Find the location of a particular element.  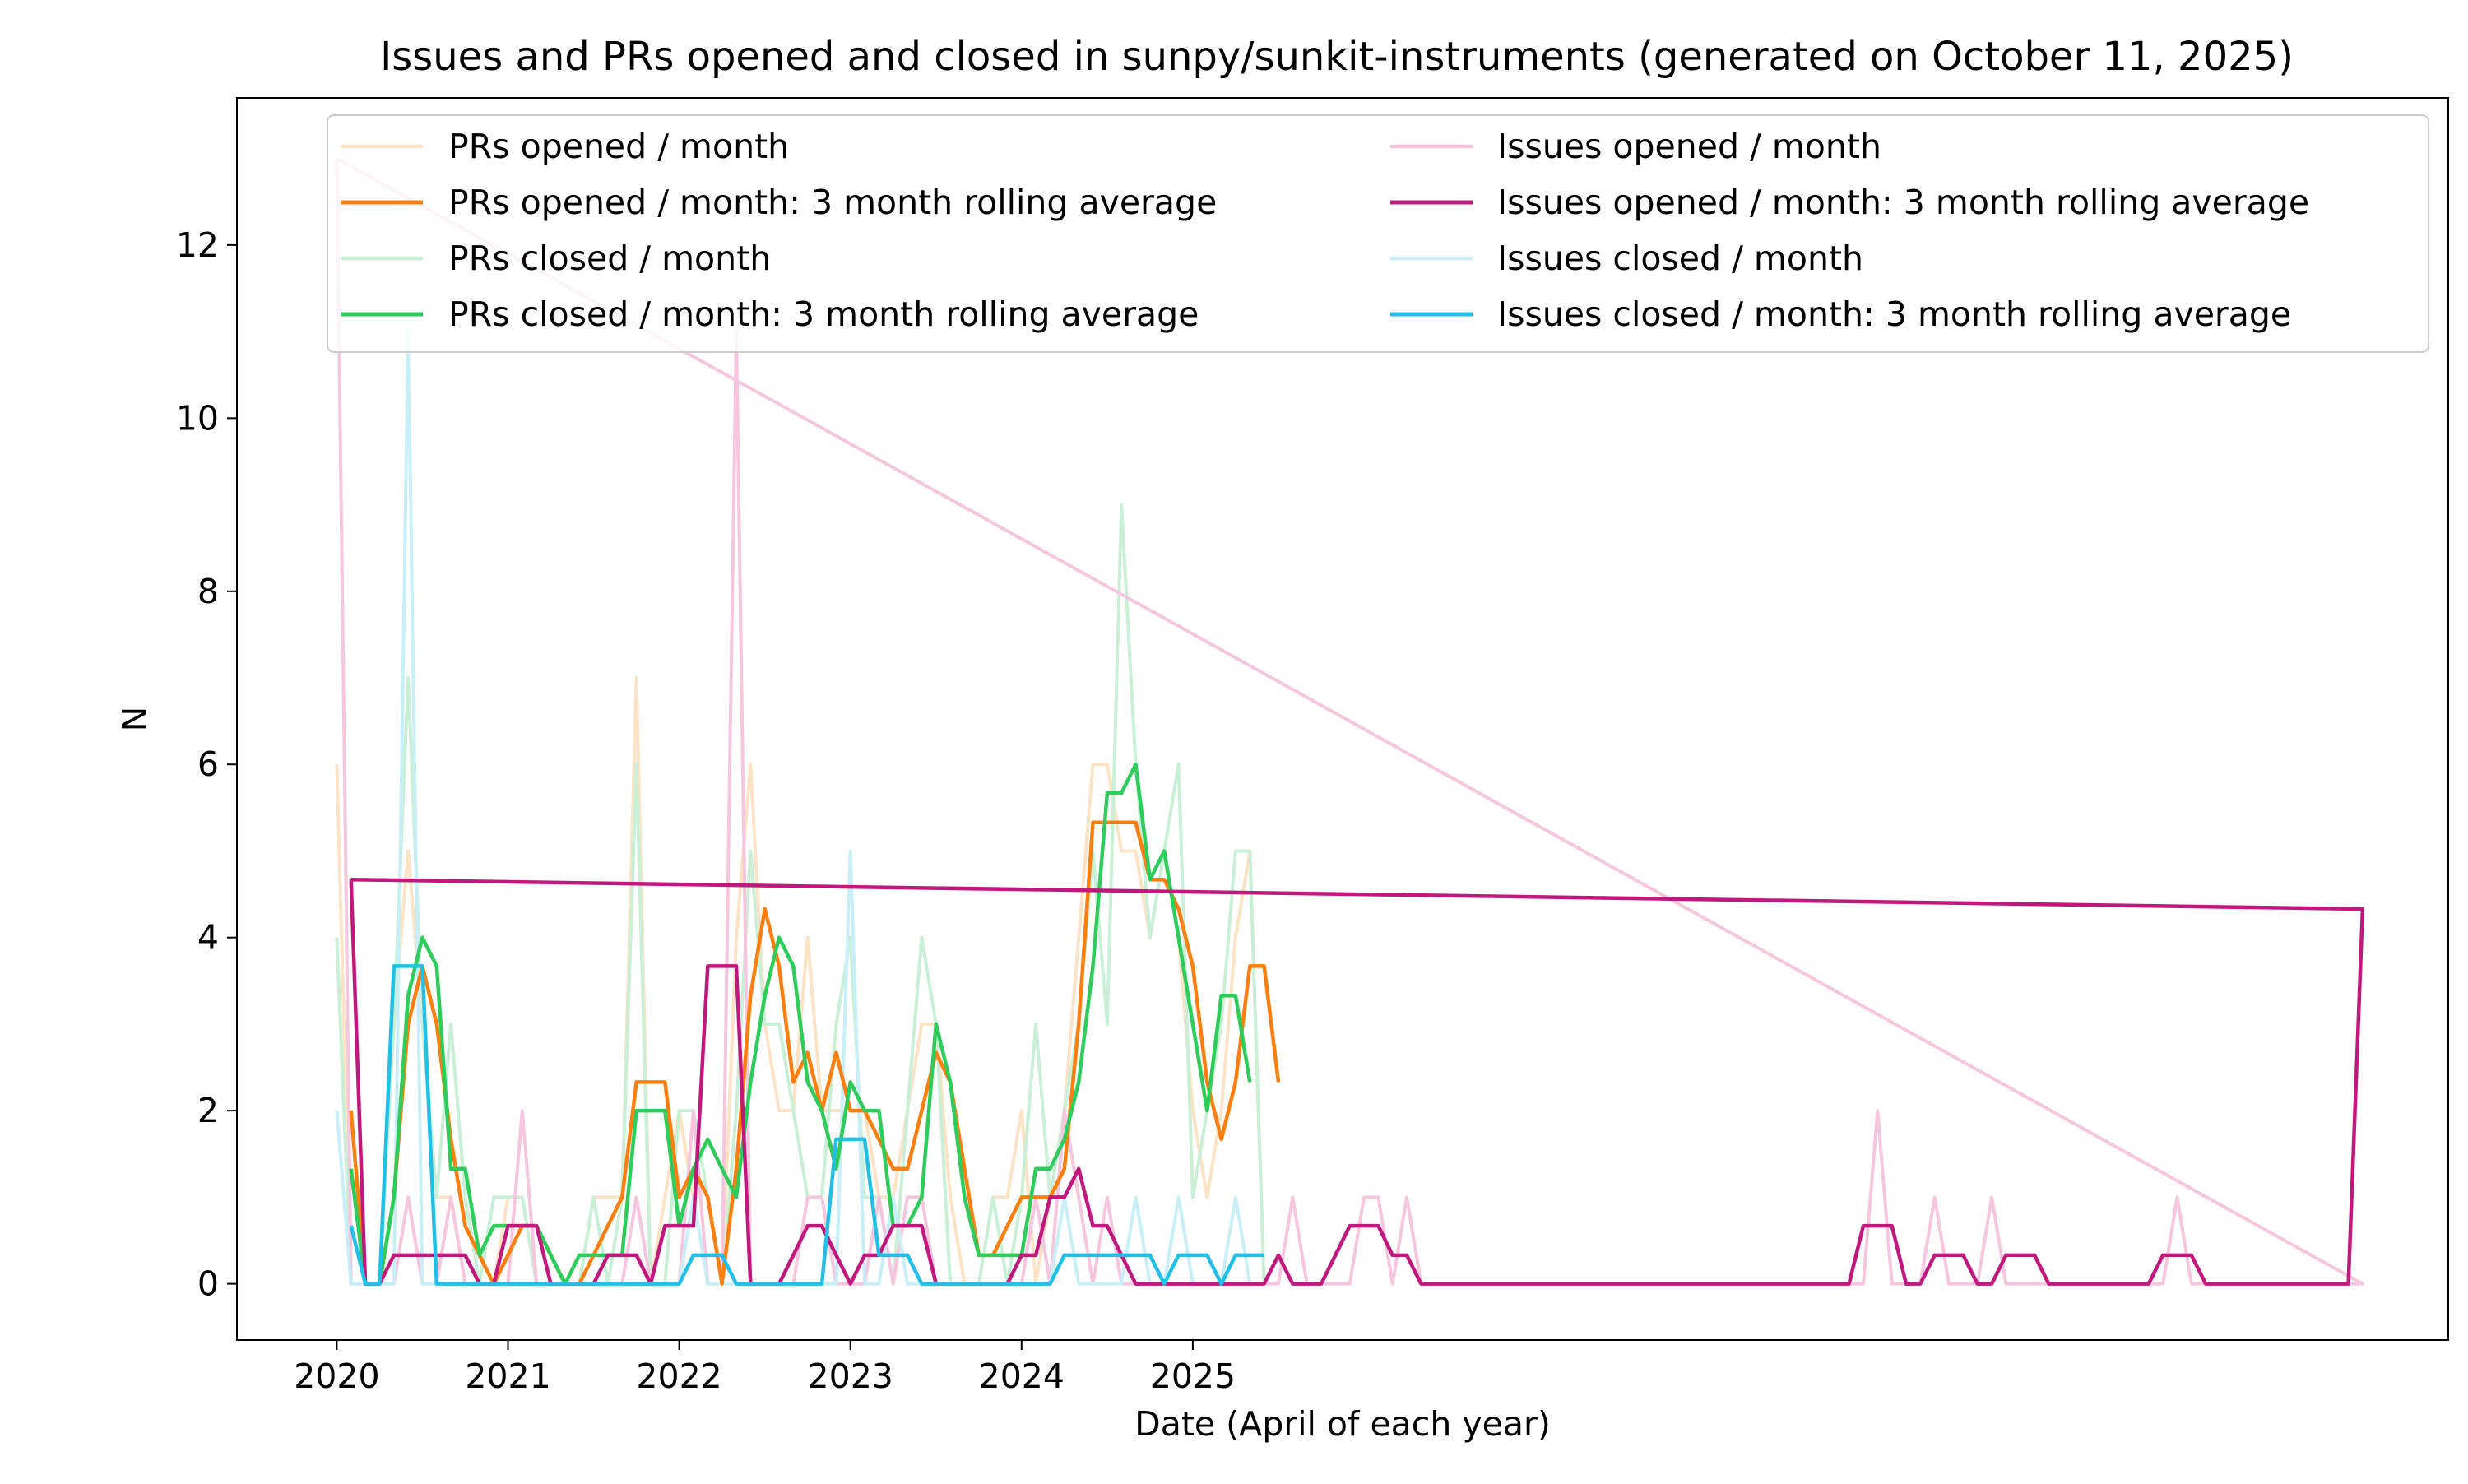

y-tick-label: 2 is located at coordinates (208, 1110).